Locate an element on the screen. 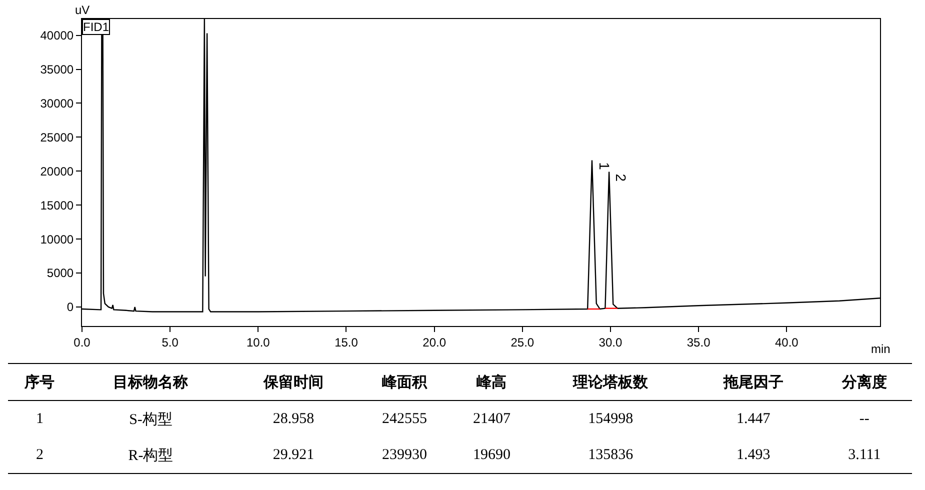 This screenshot has width=925, height=490. x-tick-label: 40.0 is located at coordinates (786, 342).